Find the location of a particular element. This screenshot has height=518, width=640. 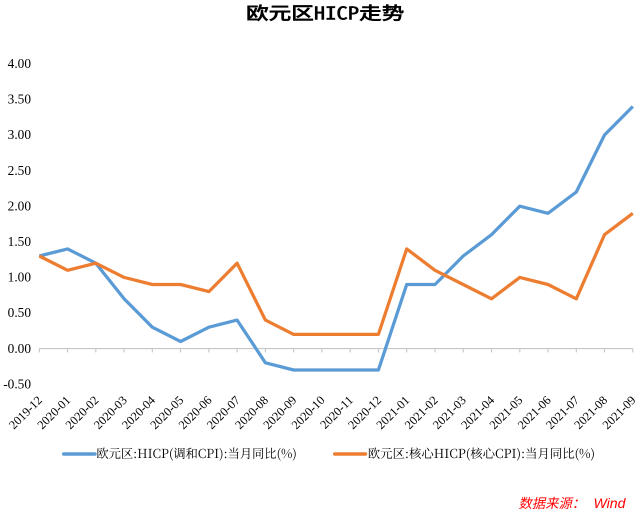

svg-text: 1.00 is located at coordinates (20, 277).